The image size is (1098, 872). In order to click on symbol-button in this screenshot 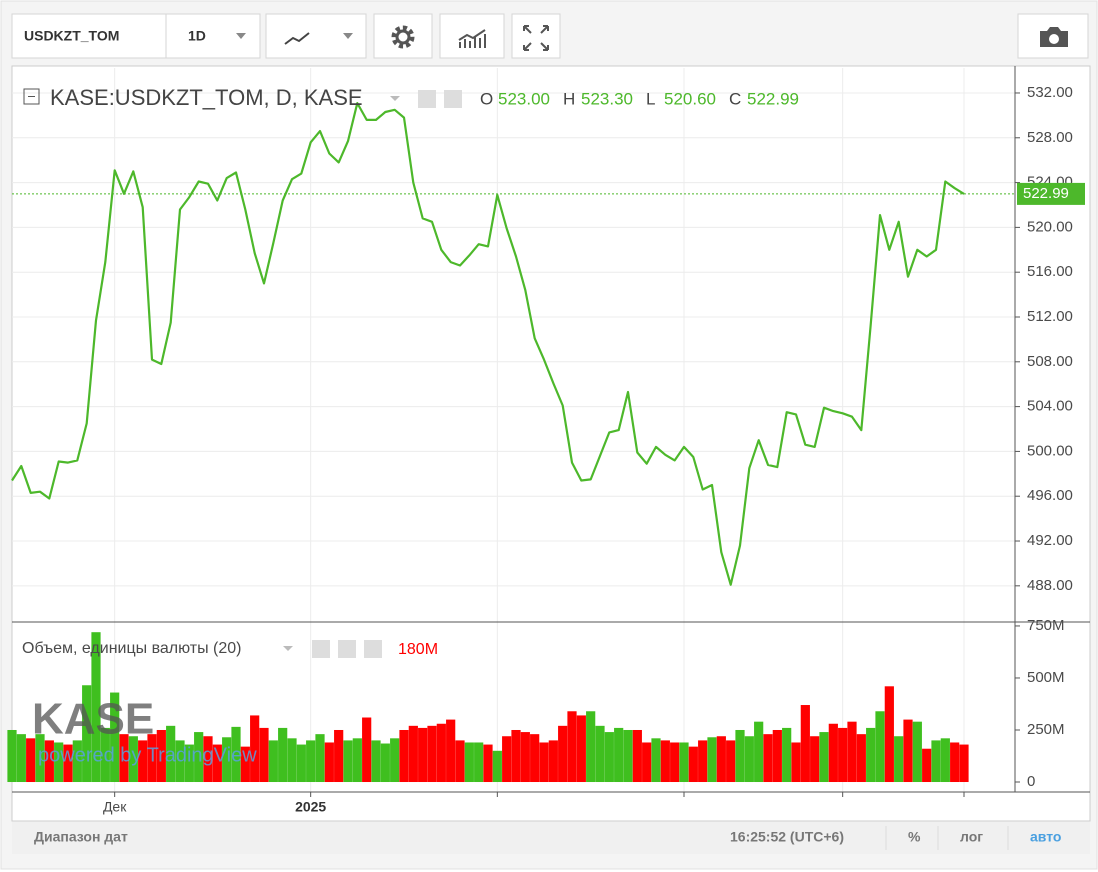, I will do `click(89, 36)`.